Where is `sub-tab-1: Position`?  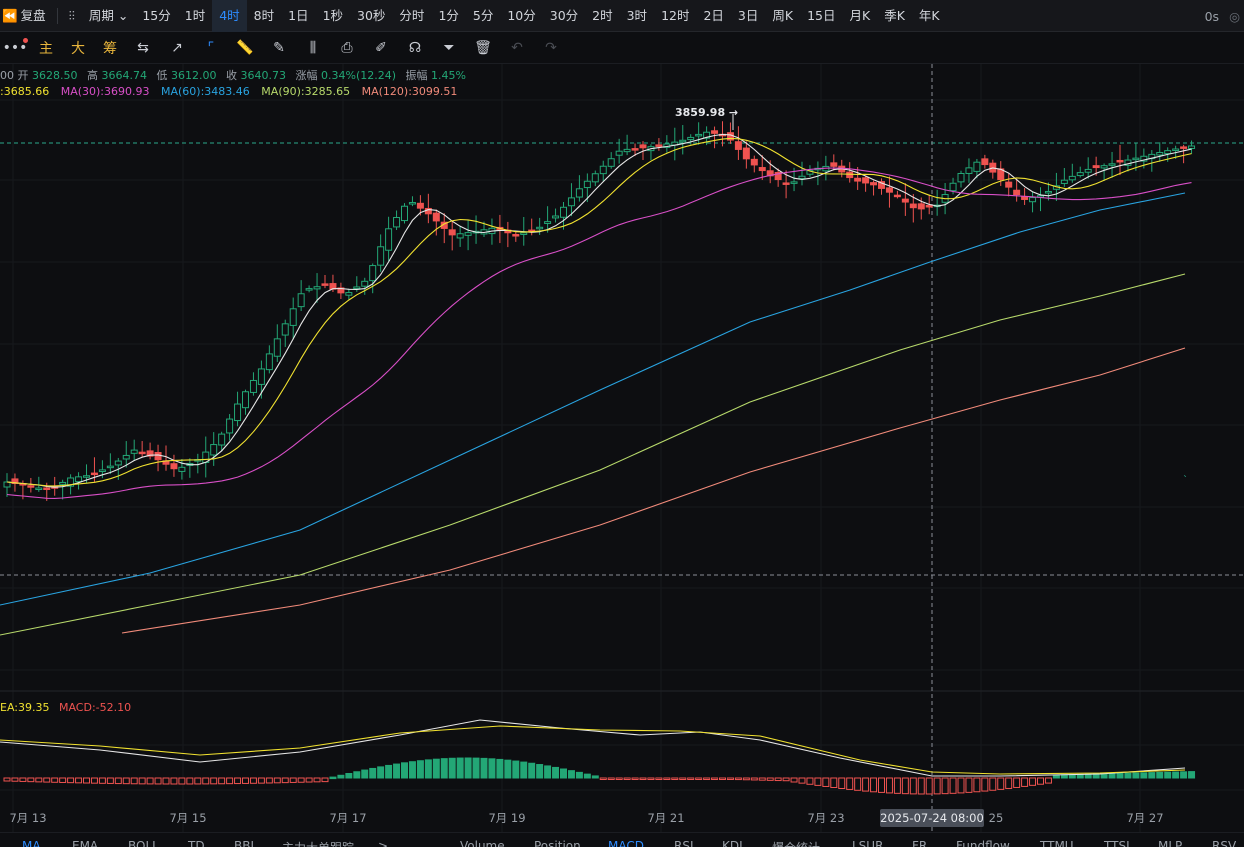
sub-tab-1: Position is located at coordinates (557, 843).